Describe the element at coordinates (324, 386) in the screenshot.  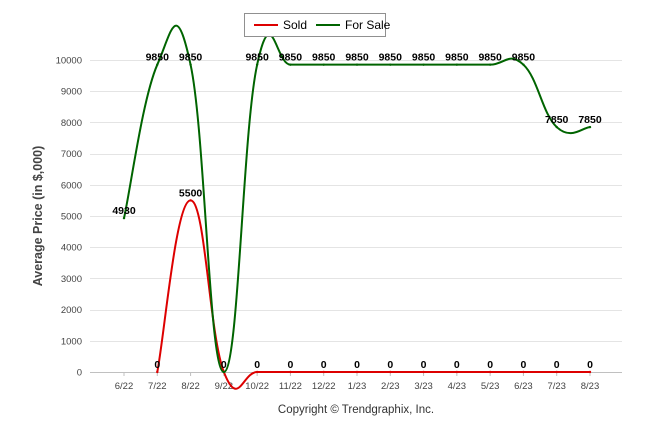
I see `x-tick-label: 12/22` at that location.